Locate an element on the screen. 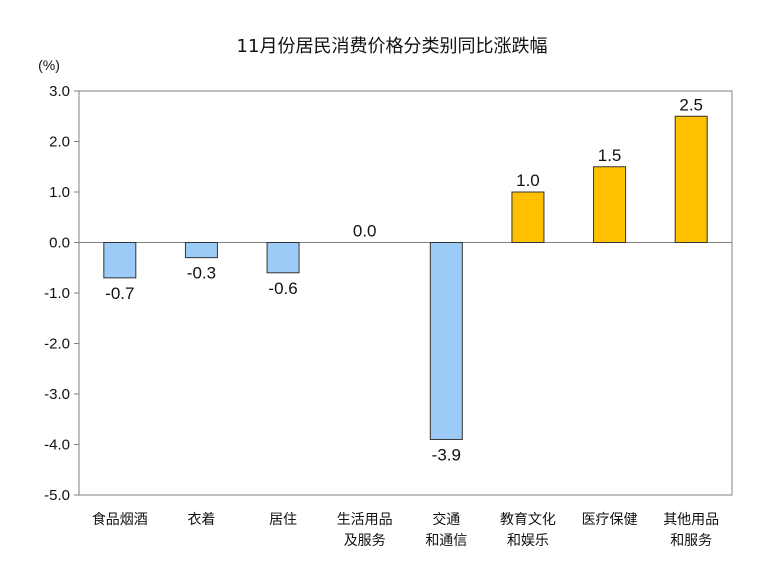 The width and height of the screenshot is (783, 577). y-tick-label: -1.0 is located at coordinates (57, 293).